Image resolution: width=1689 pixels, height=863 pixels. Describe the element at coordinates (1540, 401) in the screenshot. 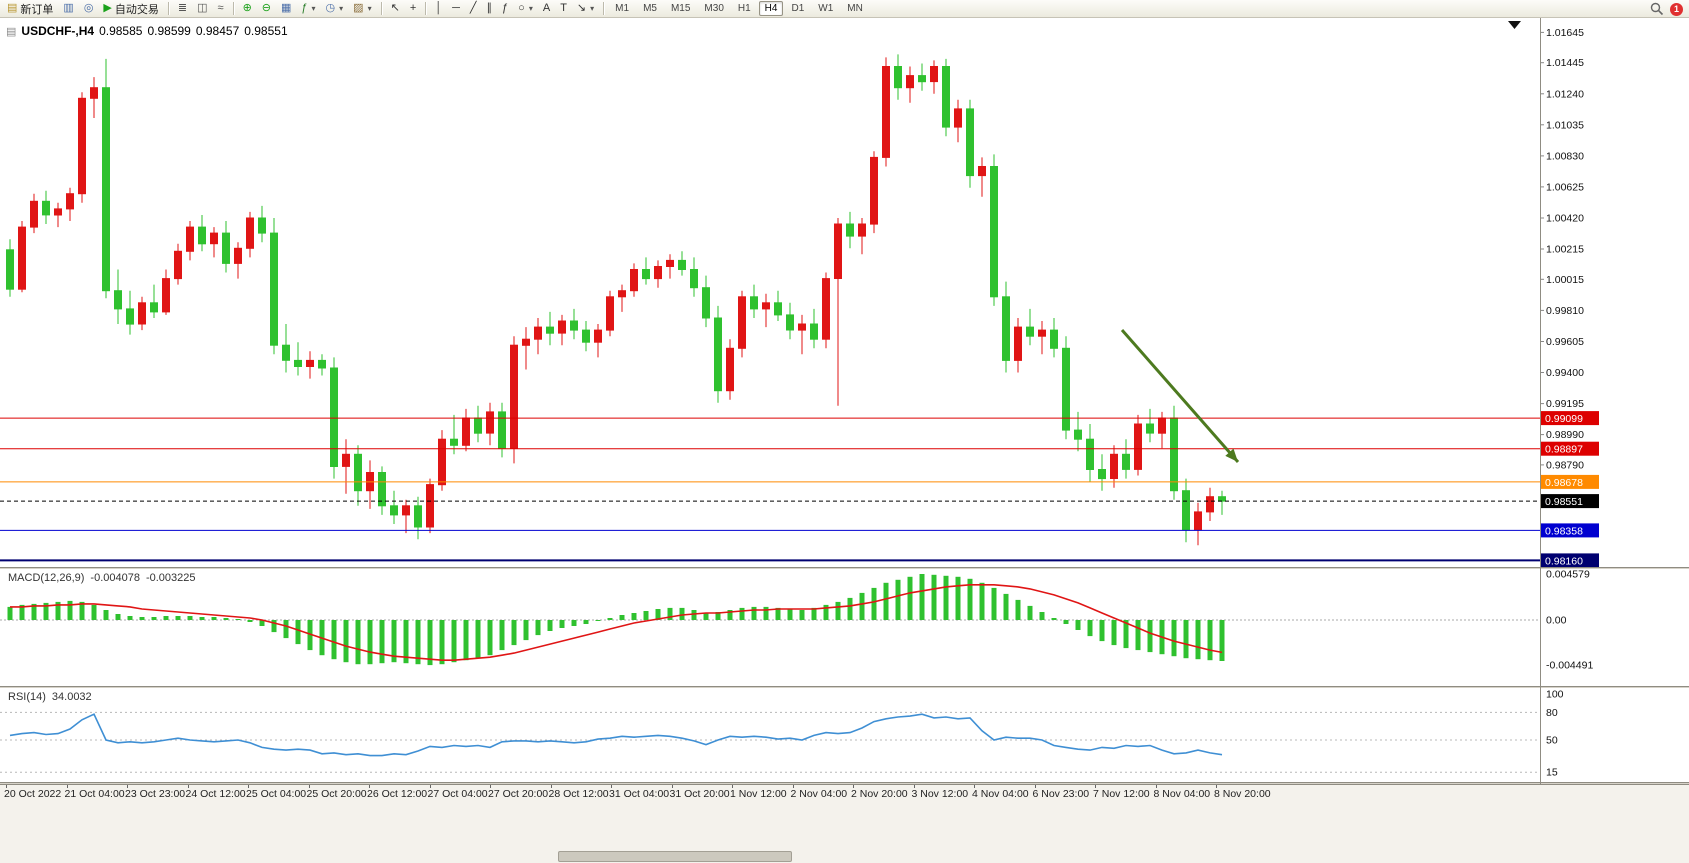

I see `price-axis-separator` at that location.